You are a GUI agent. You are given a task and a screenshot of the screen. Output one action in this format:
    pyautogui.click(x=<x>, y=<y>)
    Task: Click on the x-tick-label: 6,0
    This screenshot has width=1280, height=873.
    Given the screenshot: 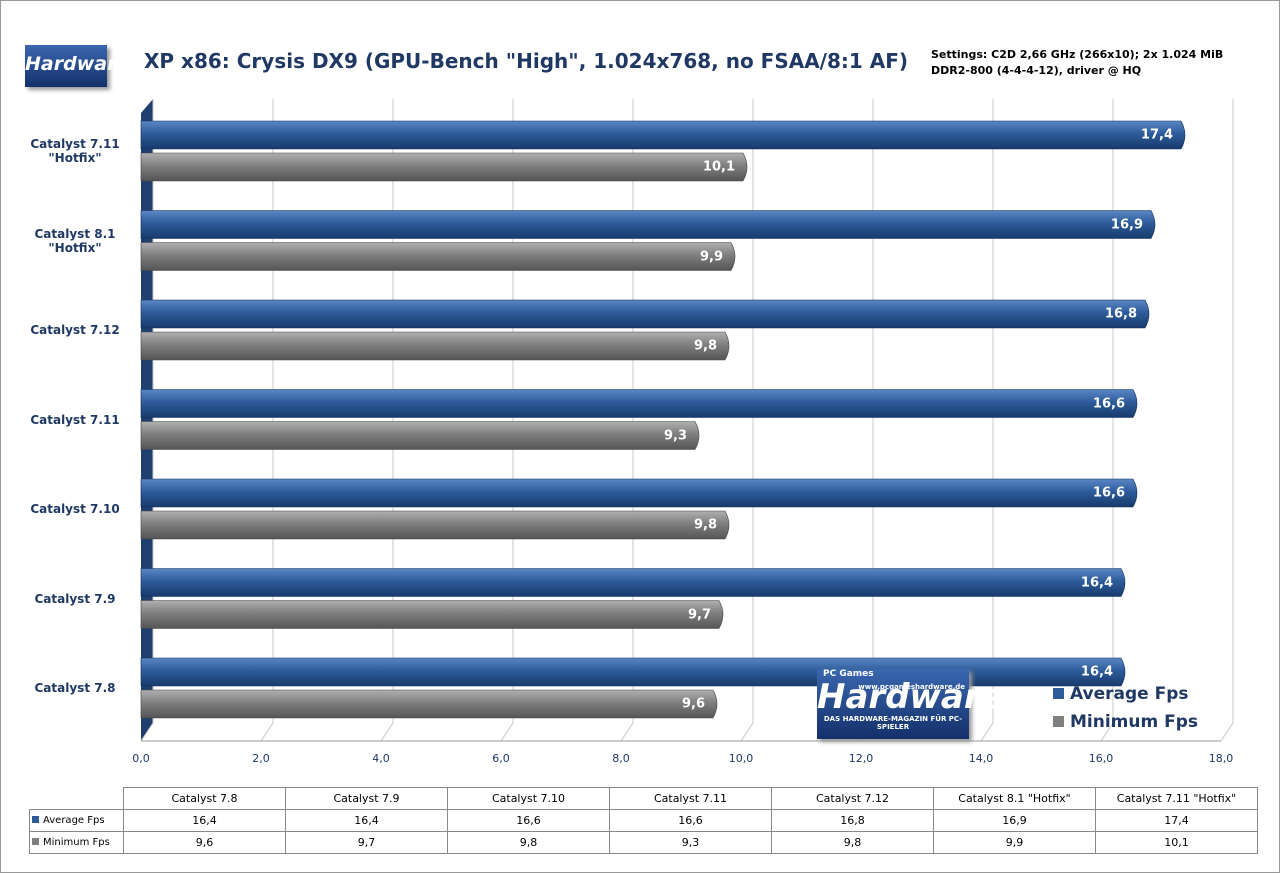 What is the action you would take?
    pyautogui.click(x=501, y=758)
    